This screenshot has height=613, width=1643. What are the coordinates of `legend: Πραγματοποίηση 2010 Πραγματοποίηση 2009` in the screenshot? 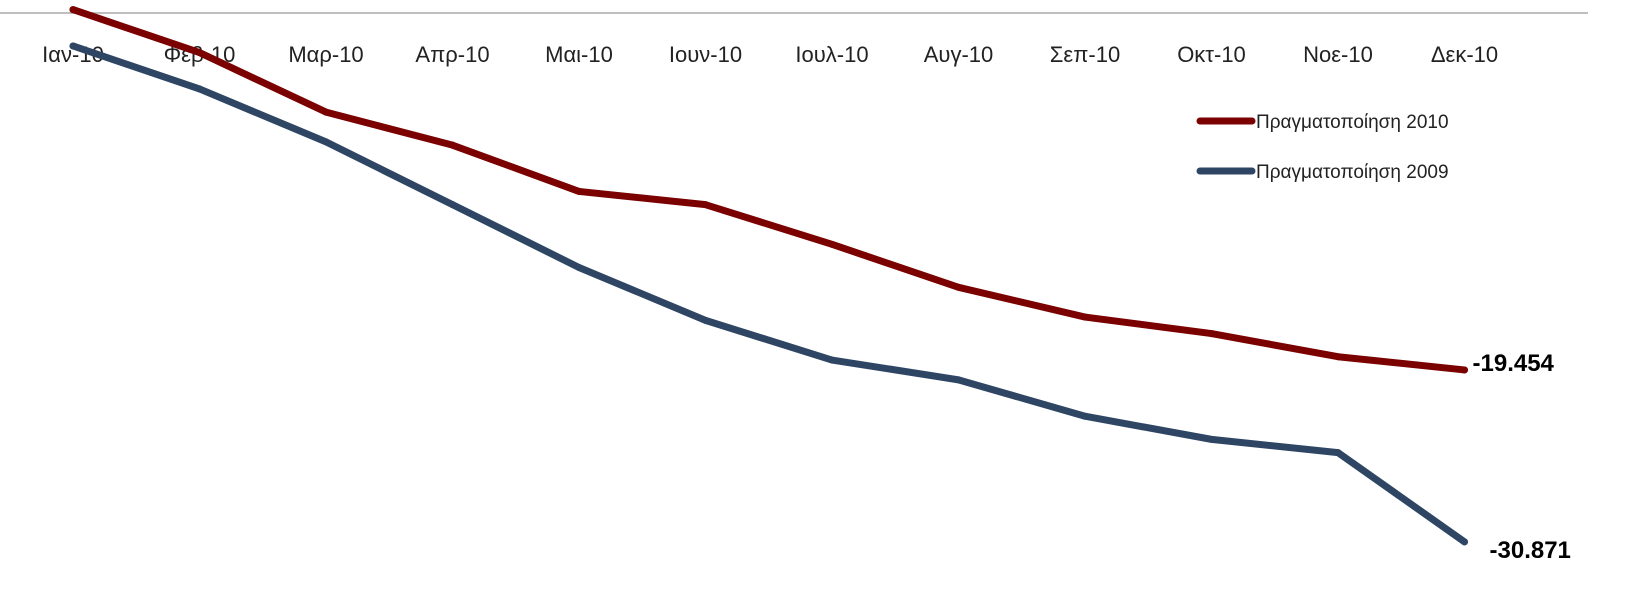 It's located at (1322, 147).